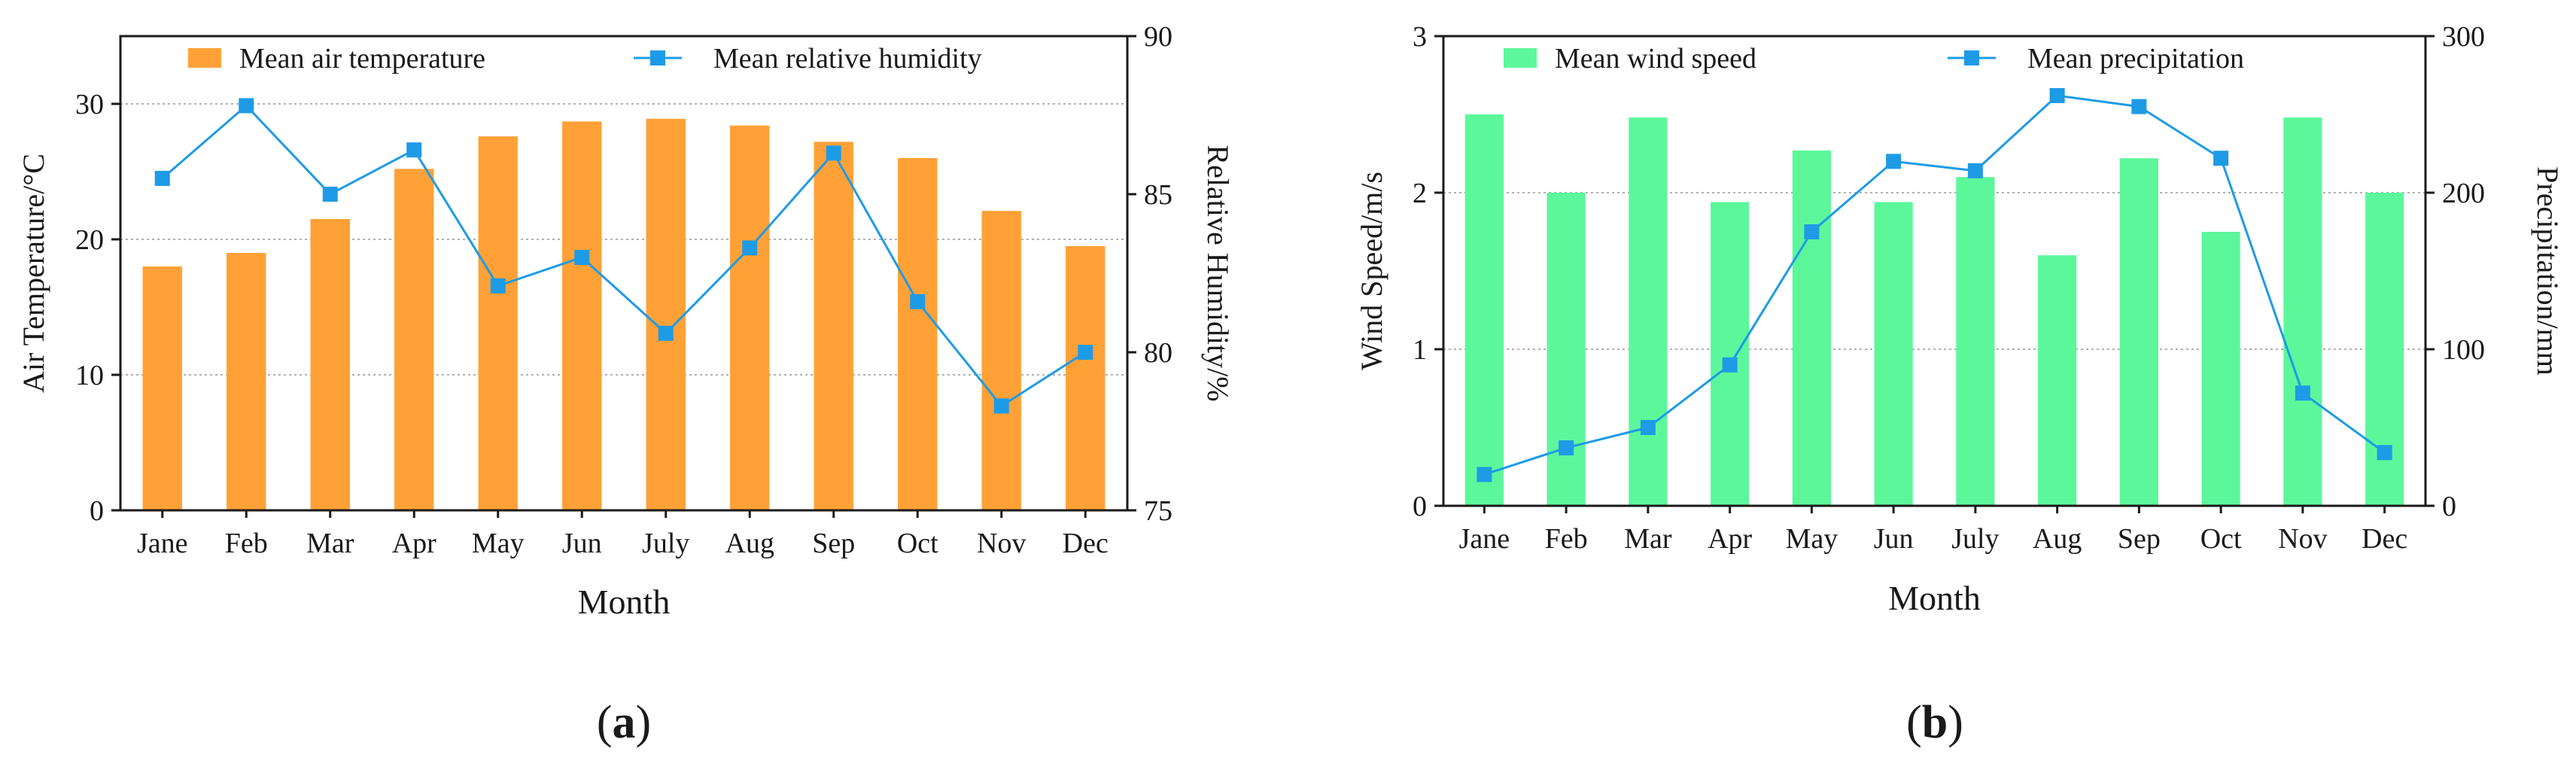  I want to click on y2-tick-label: 90, so click(1158, 37).